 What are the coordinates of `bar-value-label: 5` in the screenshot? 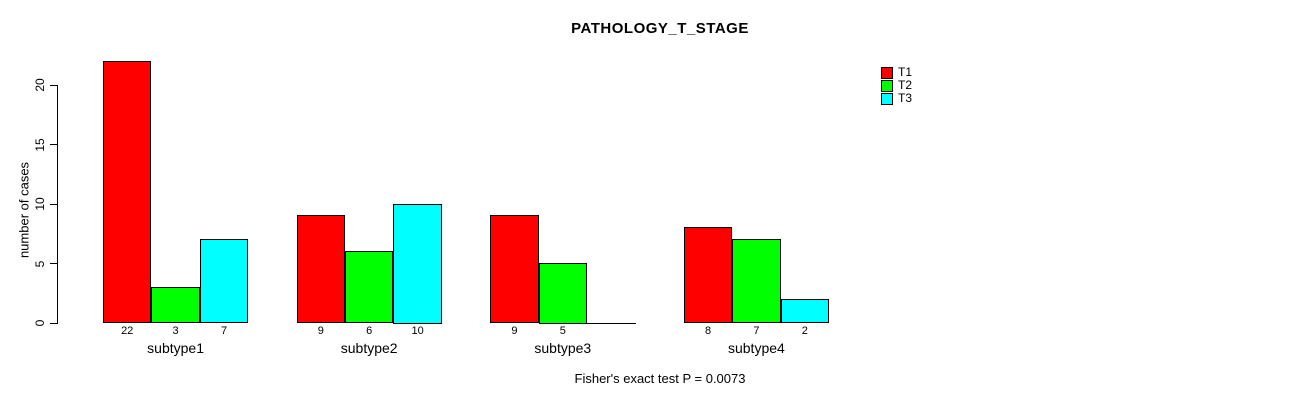 It's located at (562, 331).